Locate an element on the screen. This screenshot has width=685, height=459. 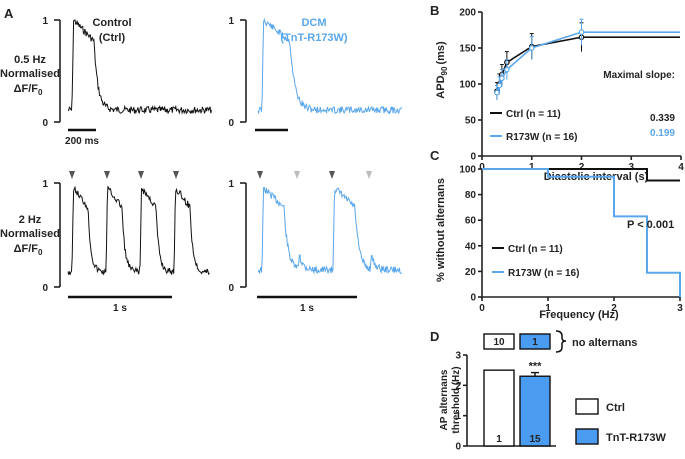
panel-b-letter: B is located at coordinates (434, 10).